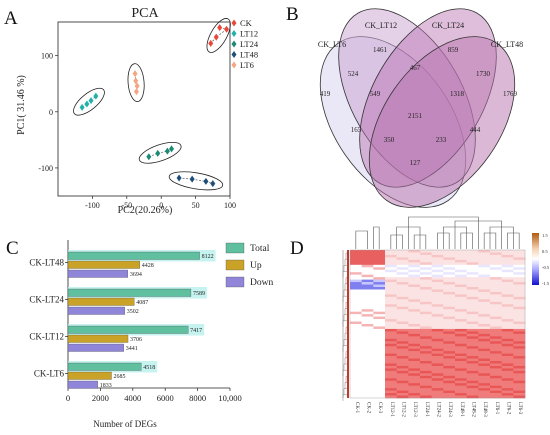  Describe the element at coordinates (403, 409) in the screenshot. I see `heatmap-column-label: LT12-2` at that location.